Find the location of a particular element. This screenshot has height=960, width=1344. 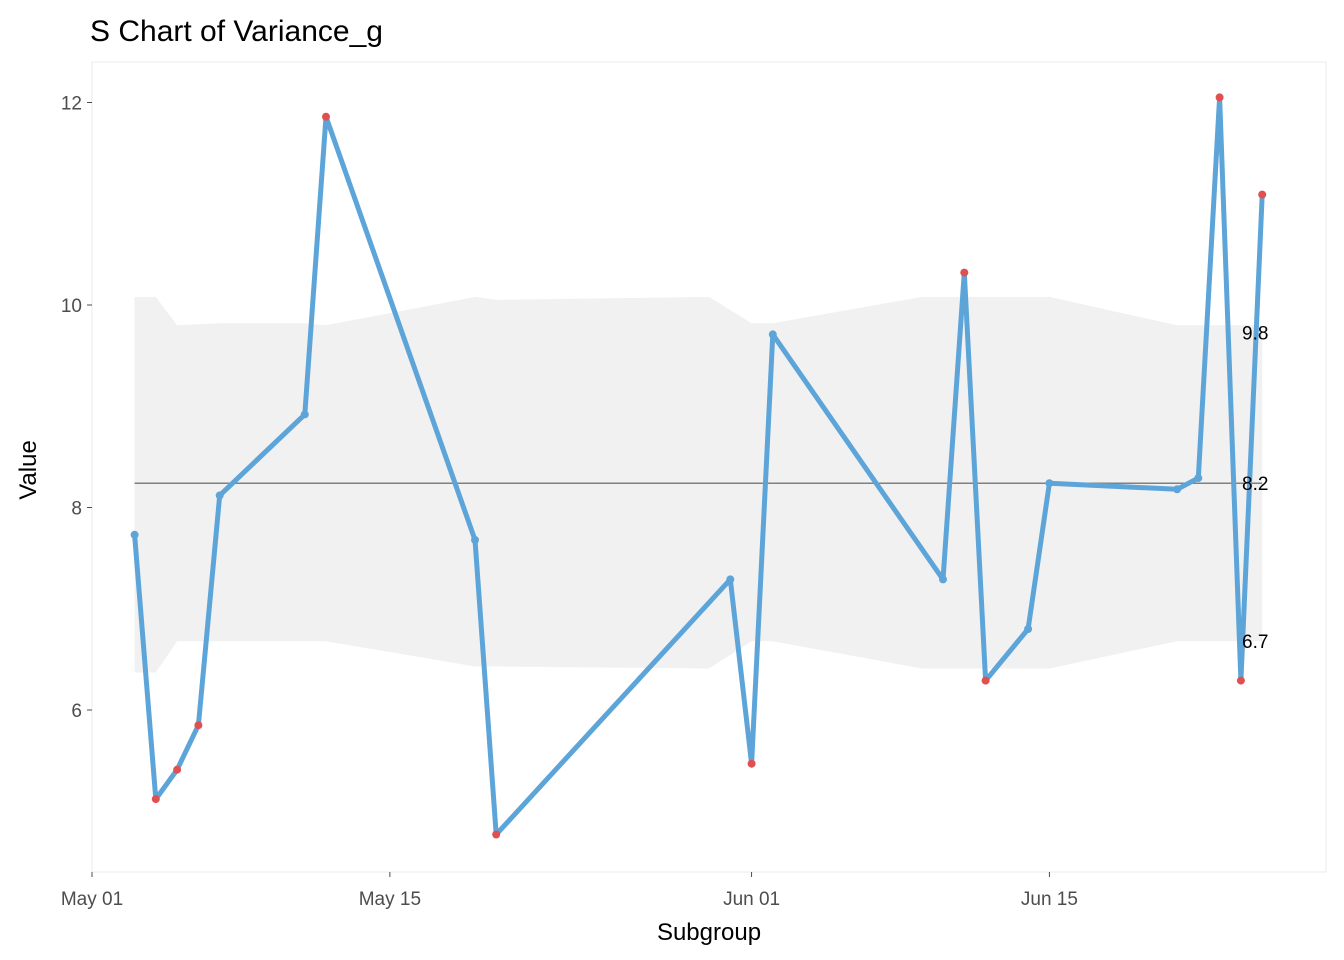

x-tick-label: May 15 is located at coordinates (390, 899).